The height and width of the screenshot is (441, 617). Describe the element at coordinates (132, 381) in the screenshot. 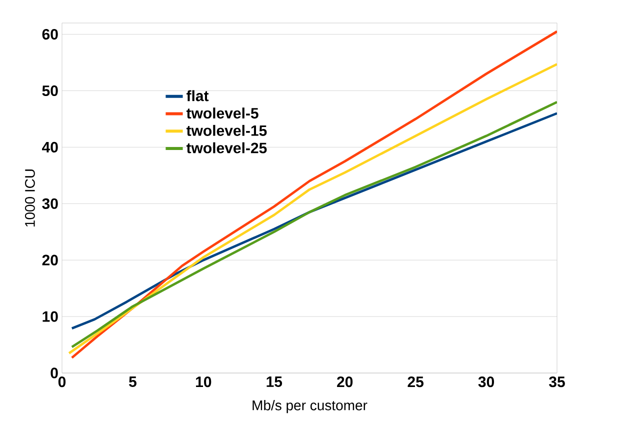

I see `x-tick-label: 5` at that location.